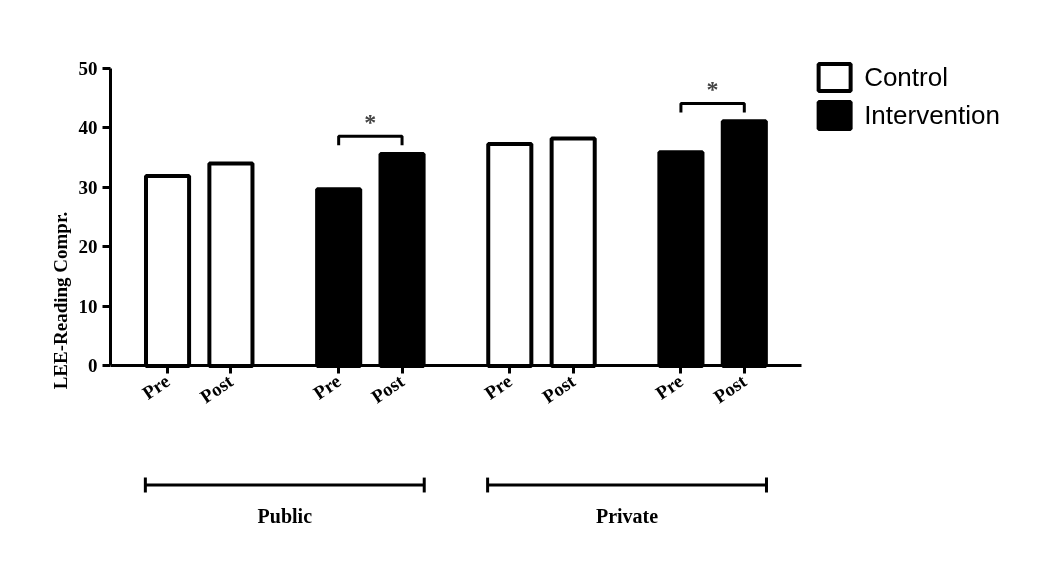 This screenshot has width=1038, height=569. I want to click on y-tick-label: 0, so click(93, 366).